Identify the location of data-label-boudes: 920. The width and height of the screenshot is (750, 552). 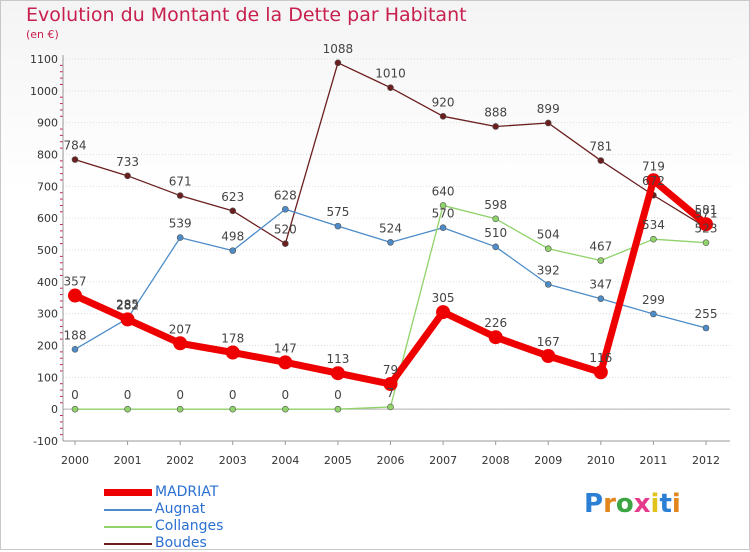
(443, 102).